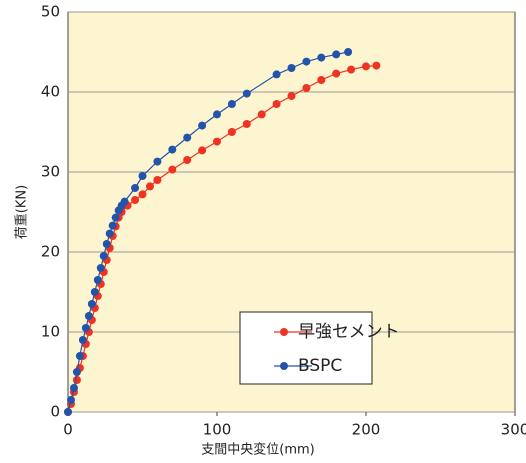  Describe the element at coordinates (55, 412) in the screenshot. I see `y-tick-label: 0` at that location.